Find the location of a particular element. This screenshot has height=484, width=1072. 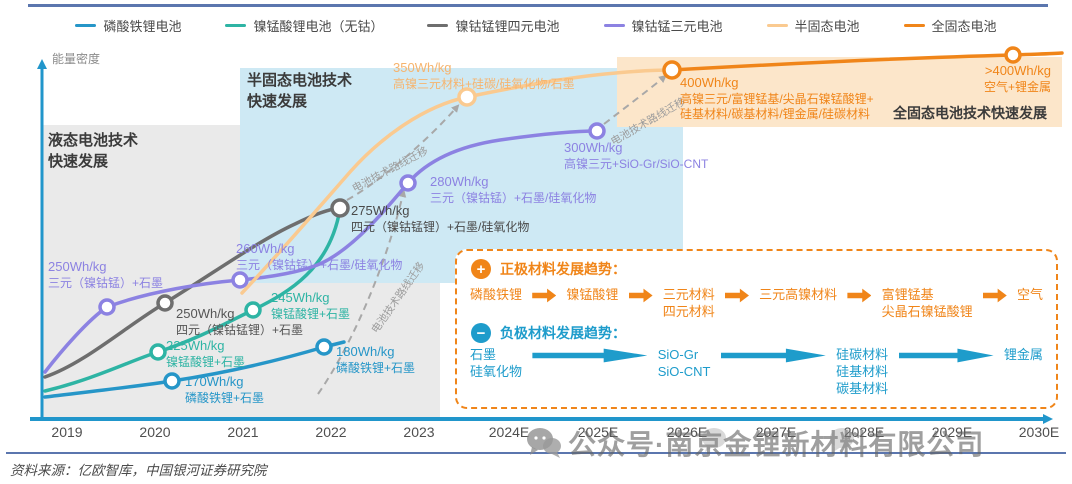

legend-label: 磷酸铁锂电池 is located at coordinates (142, 26).